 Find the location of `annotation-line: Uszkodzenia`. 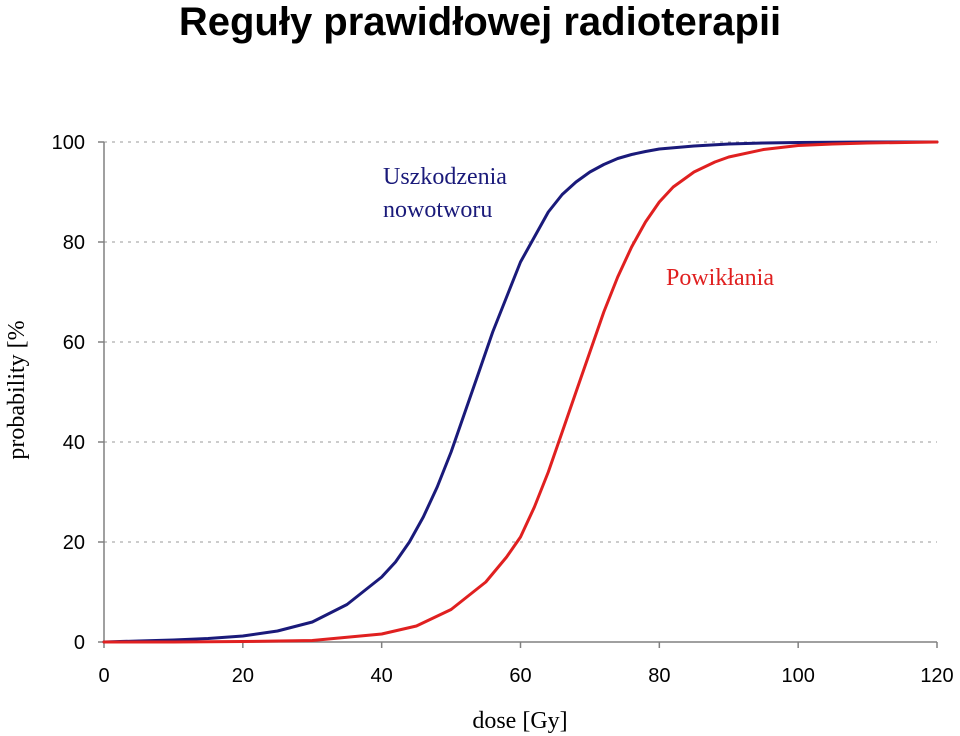

annotation-line: Uszkodzenia is located at coordinates (445, 177).